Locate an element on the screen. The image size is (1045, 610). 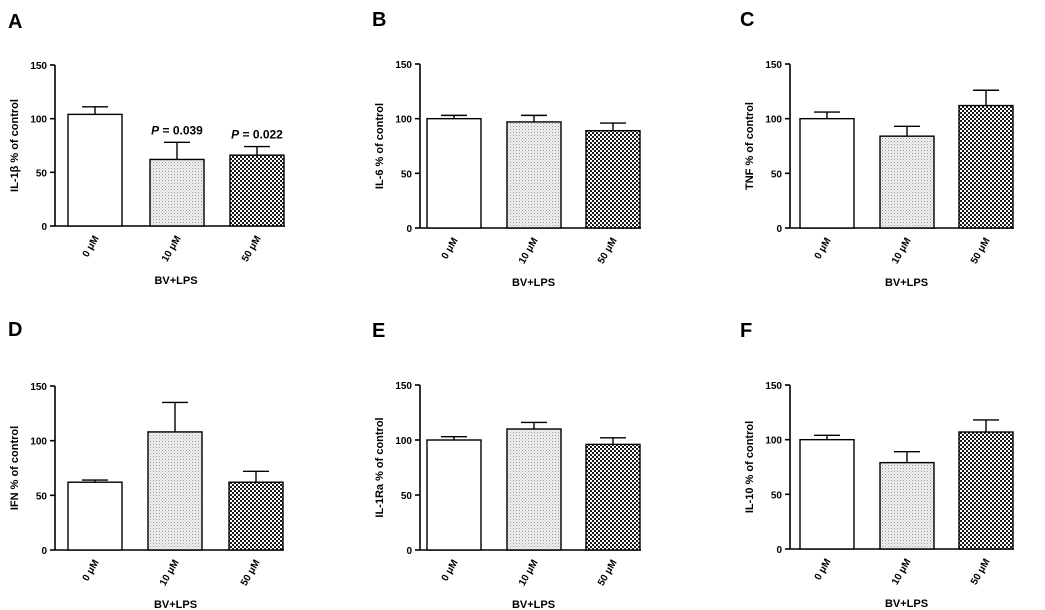
p-value-text: = 0.039 is located at coordinates (181, 130).